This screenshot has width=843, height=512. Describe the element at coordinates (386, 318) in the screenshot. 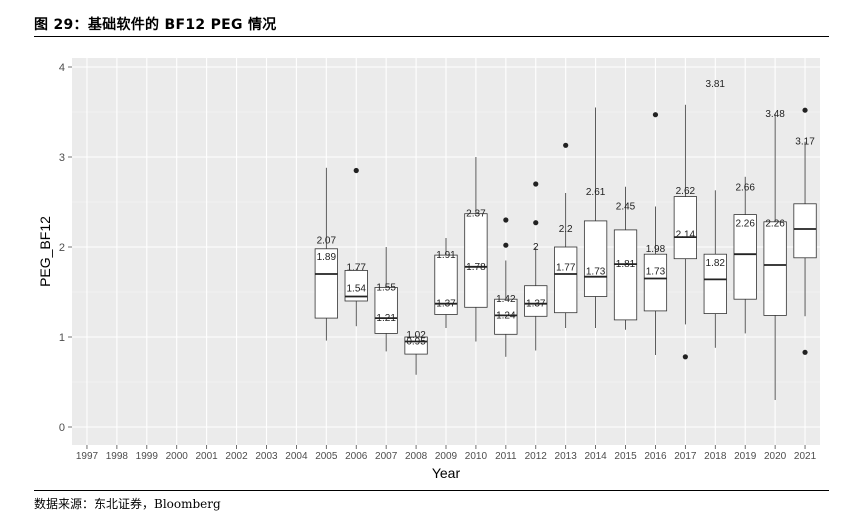

I see `data-label: 1.21` at that location.